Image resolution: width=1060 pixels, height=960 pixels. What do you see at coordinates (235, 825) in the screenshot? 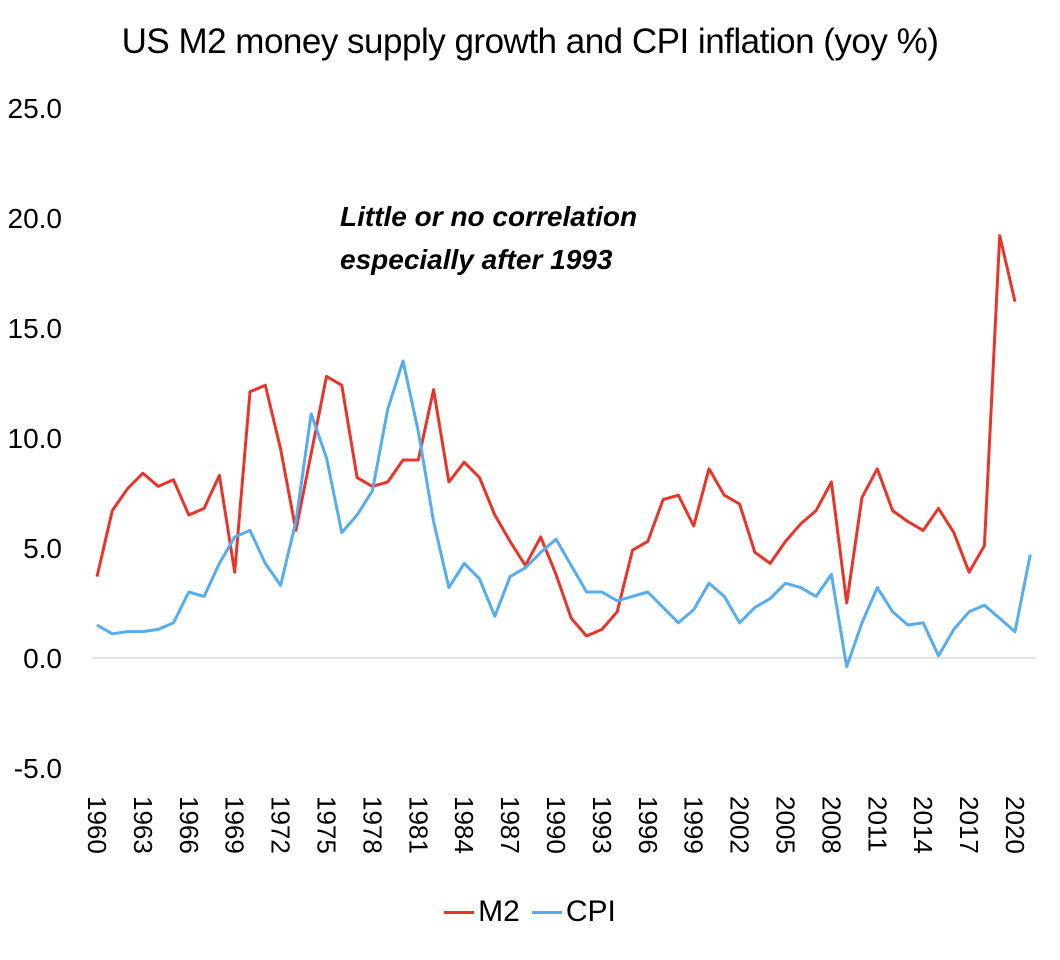
I see `x-tick-label: 1969` at bounding box center [235, 825].